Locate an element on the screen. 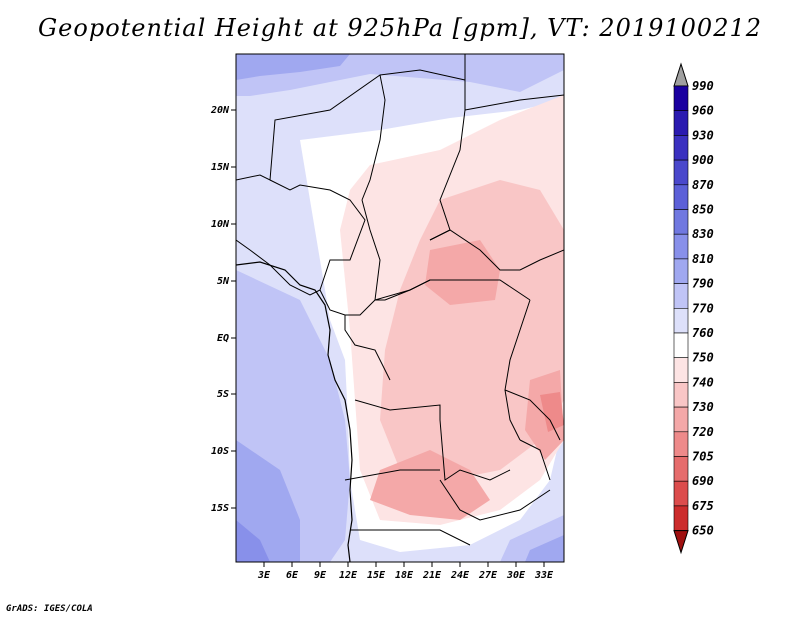 This screenshot has width=800, height=618. colorbar-level-label: 720 is located at coordinates (703, 432).